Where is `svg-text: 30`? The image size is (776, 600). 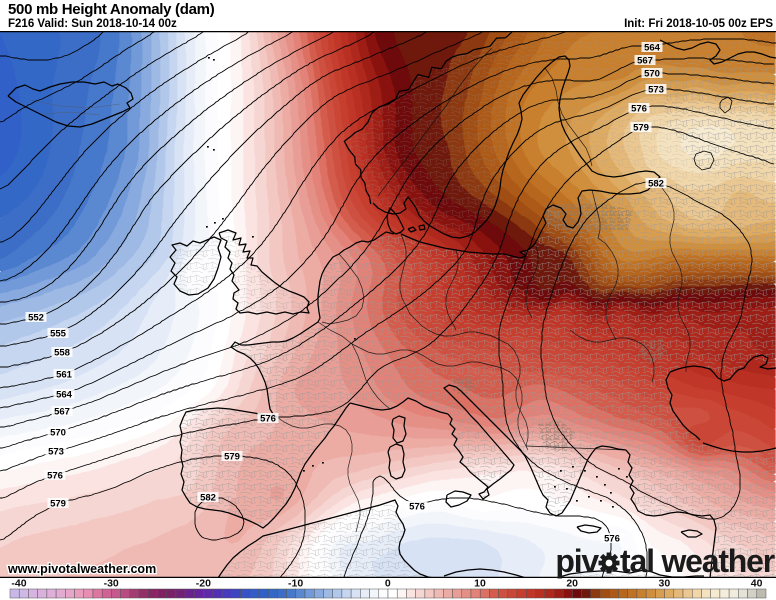
svg-text: 30 is located at coordinates (665, 584).